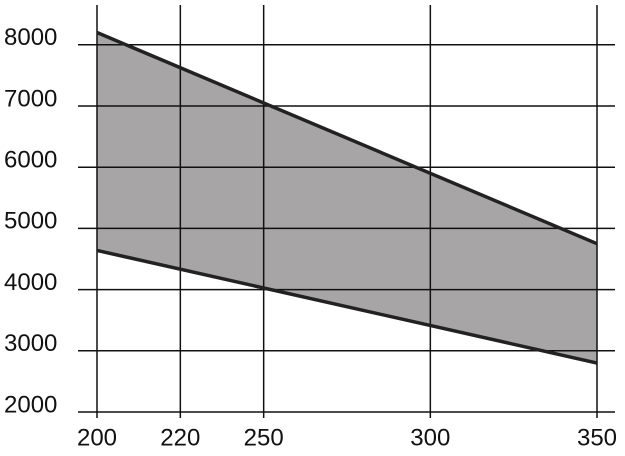 This screenshot has width=625, height=456. I want to click on x-tick-label: 250, so click(264, 437).